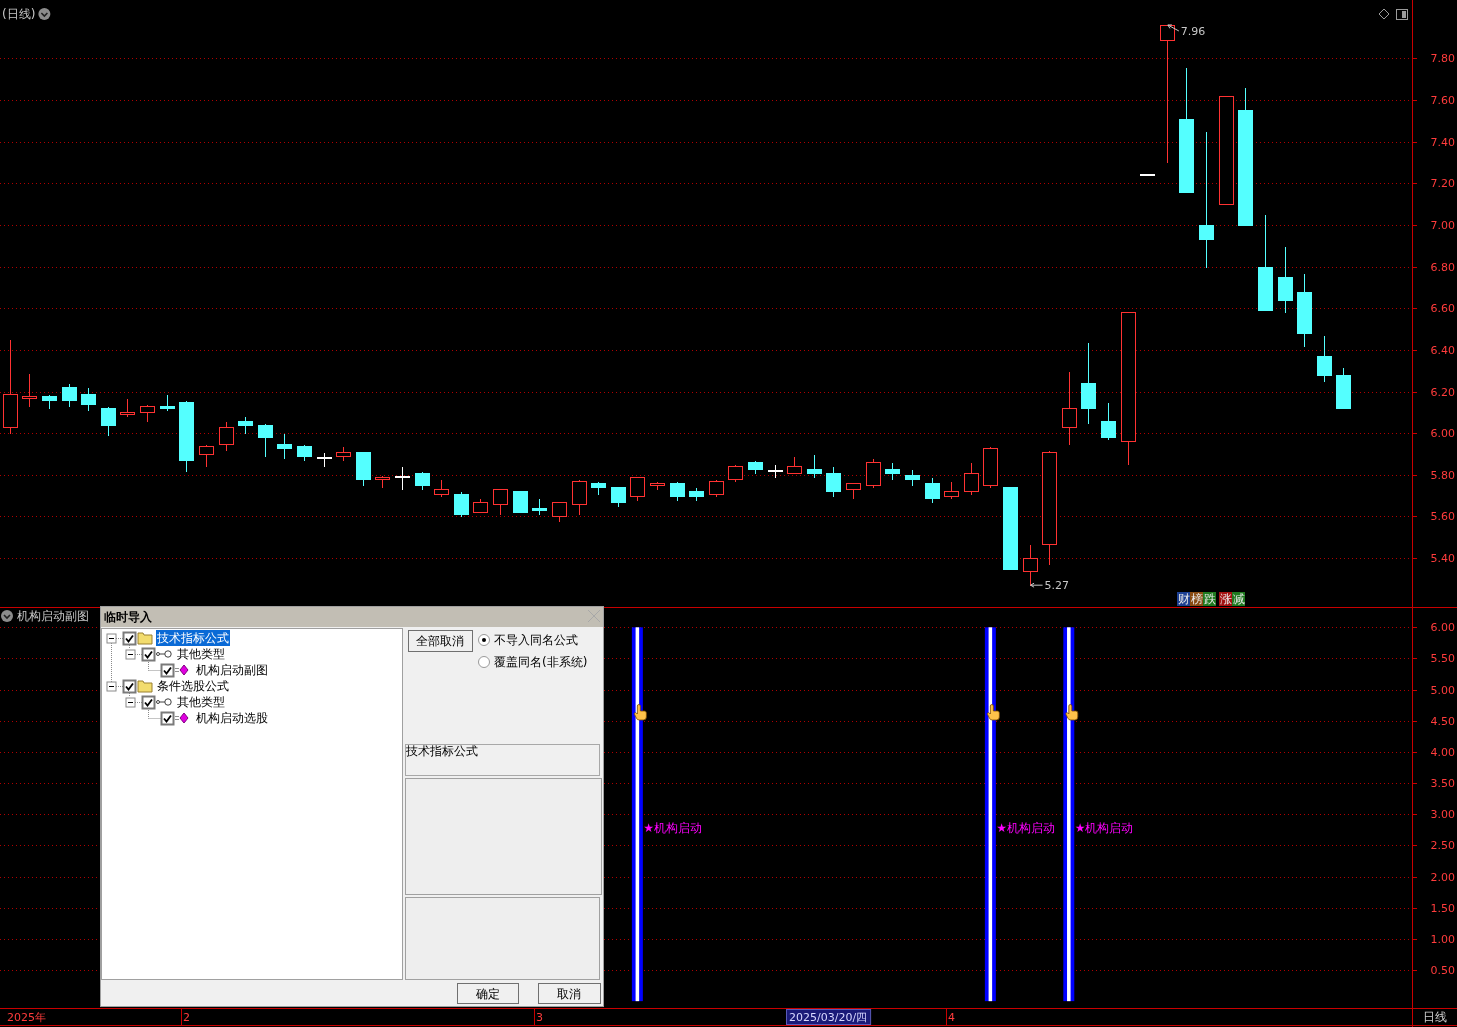 Image resolution: width=1457 pixels, height=1027 pixels. What do you see at coordinates (1442, 721) in the screenshot?
I see `y-tick-label: 4.50` at bounding box center [1442, 721].